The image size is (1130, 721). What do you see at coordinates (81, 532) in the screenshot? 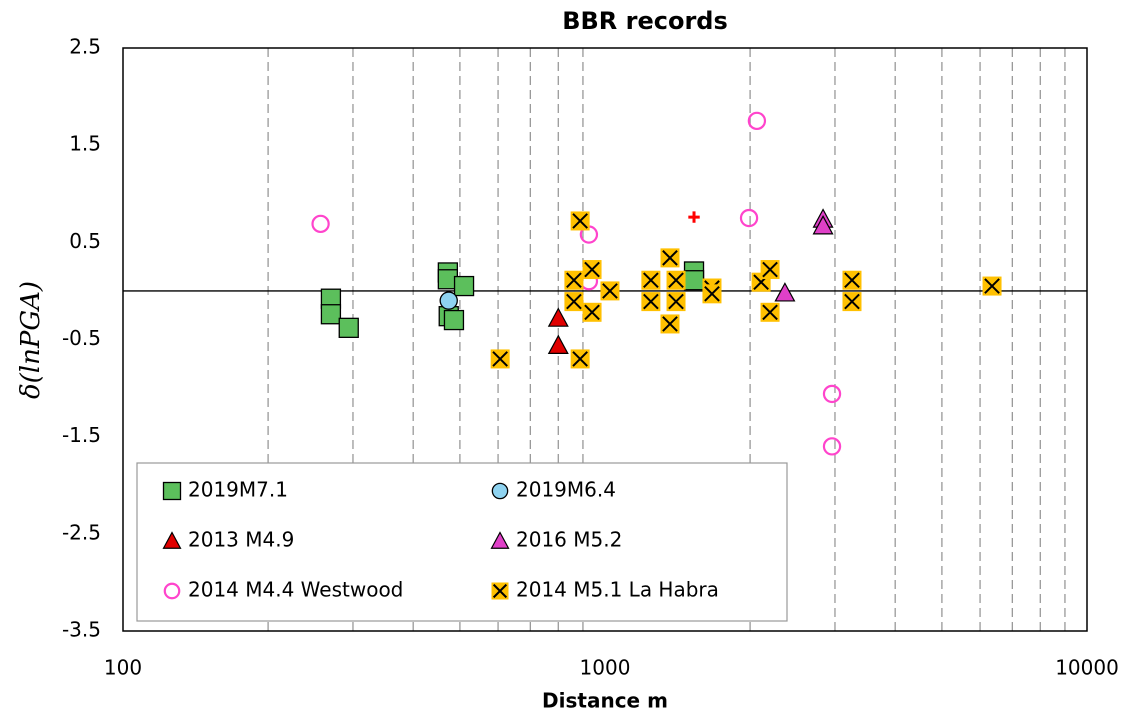
I see `y-tick-label: -2.5` at bounding box center [81, 532].